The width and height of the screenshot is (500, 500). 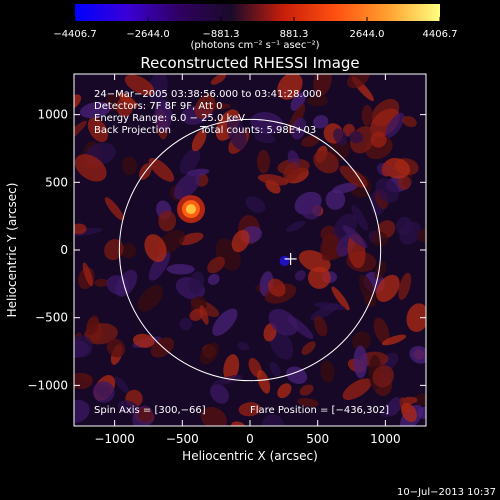 What do you see at coordinates (249, 63) in the screenshot?
I see `chart-title: Reconstructed RHESSI Image` at bounding box center [249, 63].